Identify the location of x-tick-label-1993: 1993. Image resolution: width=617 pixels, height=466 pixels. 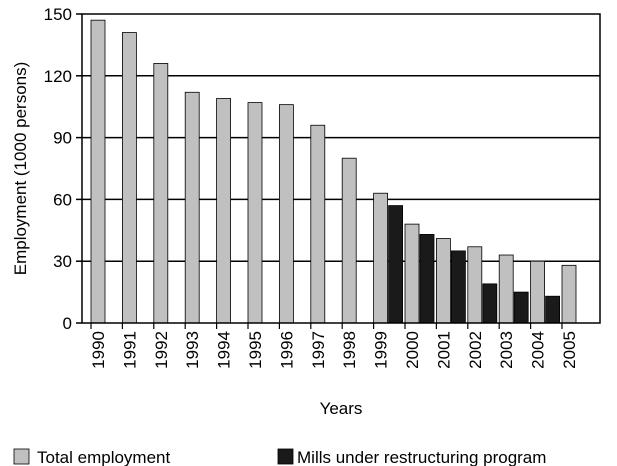
(192, 350).